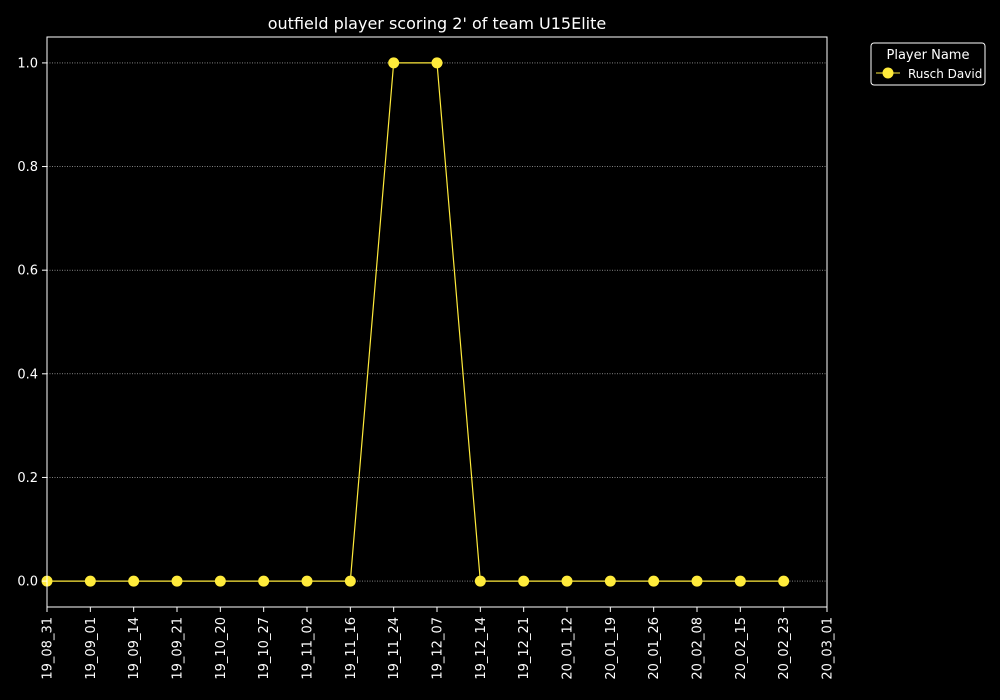 Image resolution: width=1000 pixels, height=700 pixels. I want to click on x-tick-label: 19_08_31, so click(48, 648).